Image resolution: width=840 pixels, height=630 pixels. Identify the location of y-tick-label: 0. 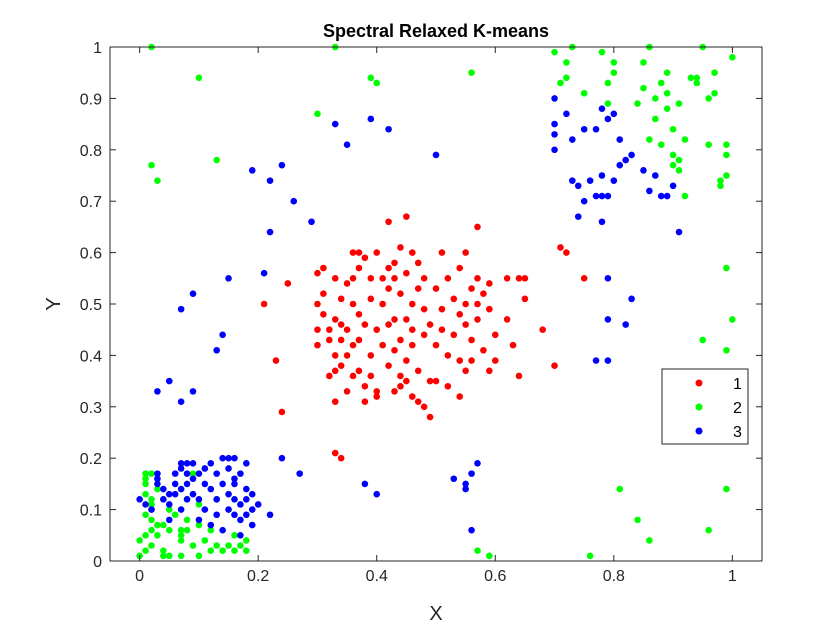
(97, 562).